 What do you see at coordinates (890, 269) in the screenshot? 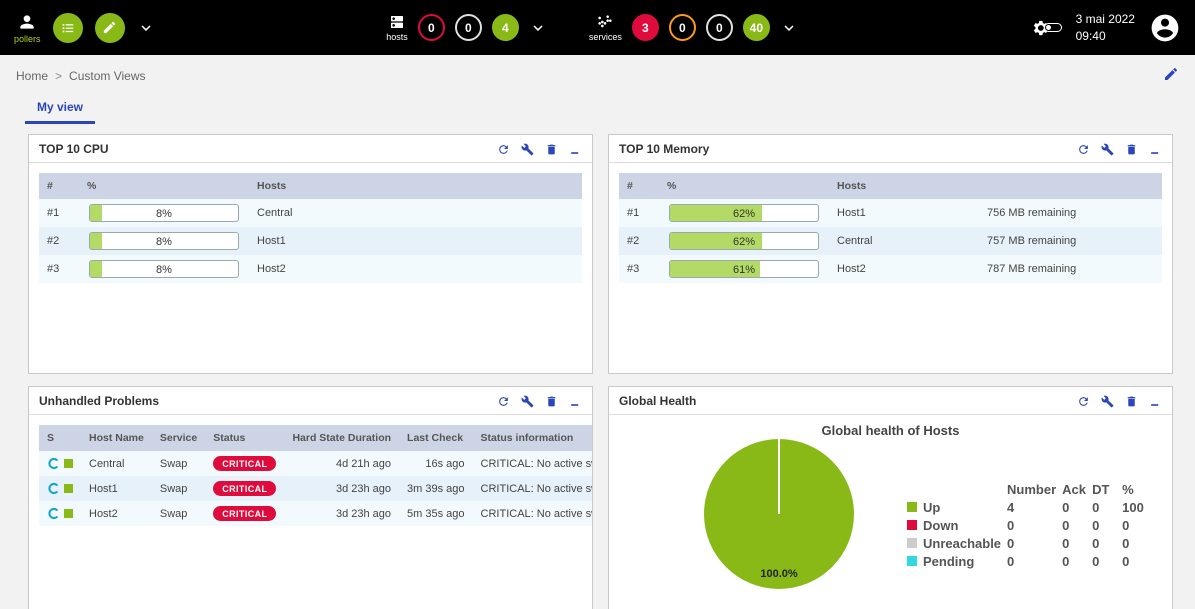
I see `table-row: #3 61% Host2 787 MB remaining` at bounding box center [890, 269].